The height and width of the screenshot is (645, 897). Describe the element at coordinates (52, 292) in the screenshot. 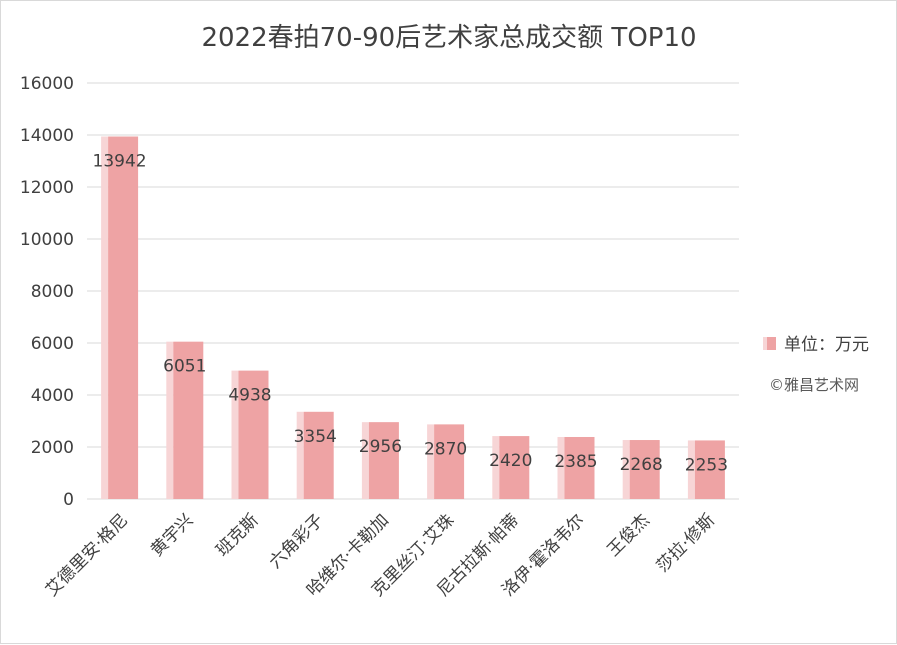

I see `y-tick-label: 8000` at that location.